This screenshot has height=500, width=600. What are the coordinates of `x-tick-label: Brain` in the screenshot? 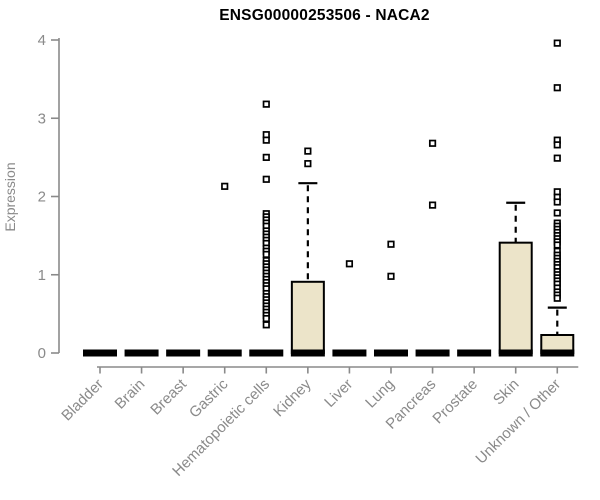 It's located at (130, 394).